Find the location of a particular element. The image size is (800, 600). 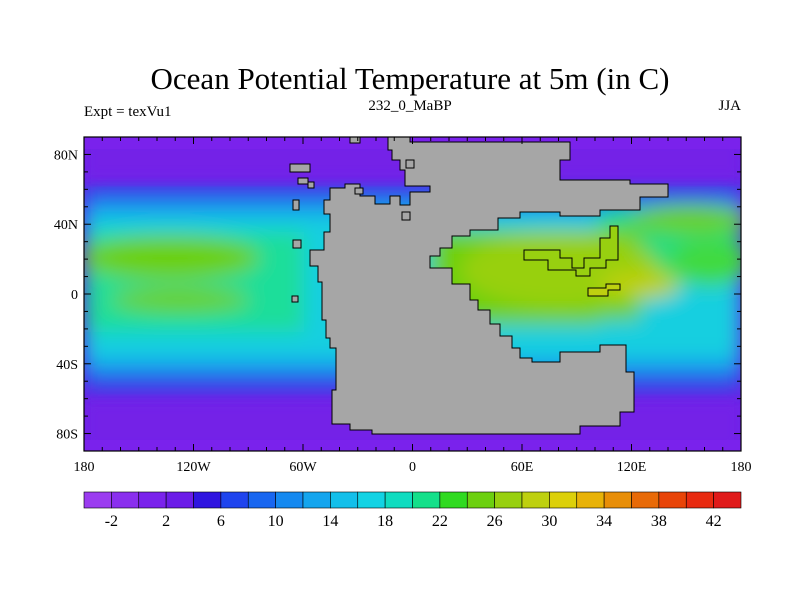

x-tick-label: 0 is located at coordinates (412, 467).